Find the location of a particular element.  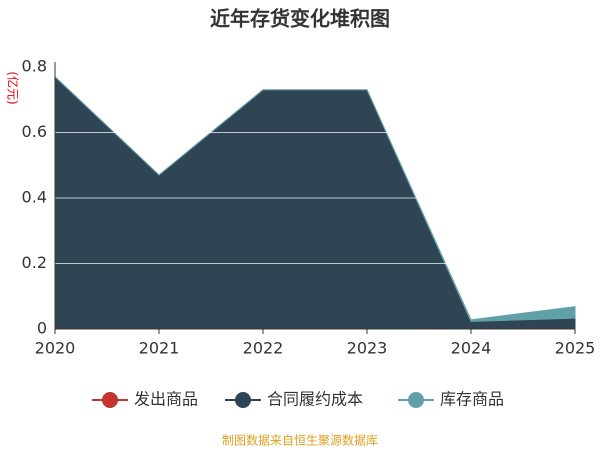

legend-label: 合同履约成本 is located at coordinates (315, 399).